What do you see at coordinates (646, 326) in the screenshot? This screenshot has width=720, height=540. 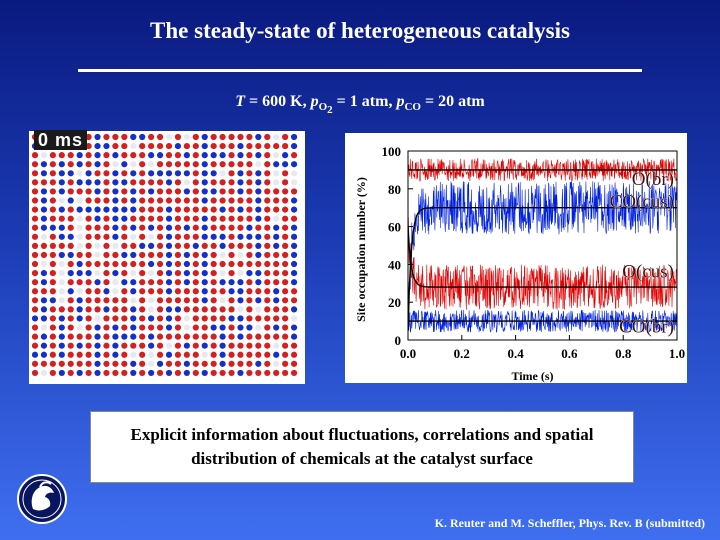 I see `legend-label-cobr: CO(br)` at bounding box center [646, 326].